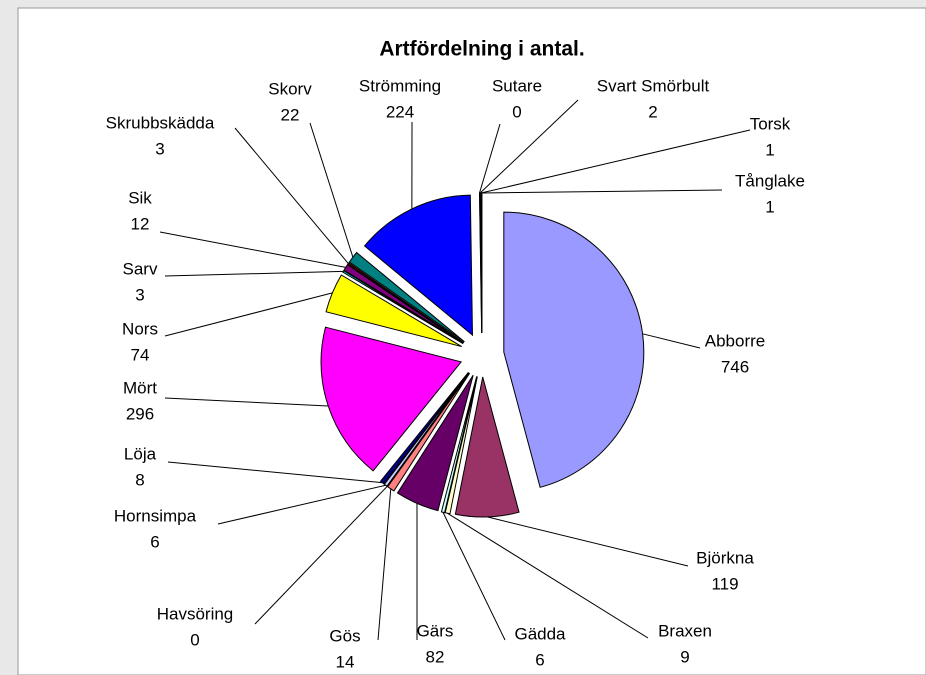  What do you see at coordinates (345, 661) in the screenshot?
I see `slice-value: 14` at bounding box center [345, 661].